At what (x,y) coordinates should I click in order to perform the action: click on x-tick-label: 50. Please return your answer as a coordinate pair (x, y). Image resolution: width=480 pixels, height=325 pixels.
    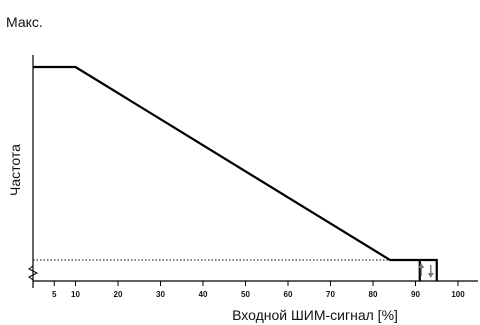
    Looking at the image, I should click on (245, 294).